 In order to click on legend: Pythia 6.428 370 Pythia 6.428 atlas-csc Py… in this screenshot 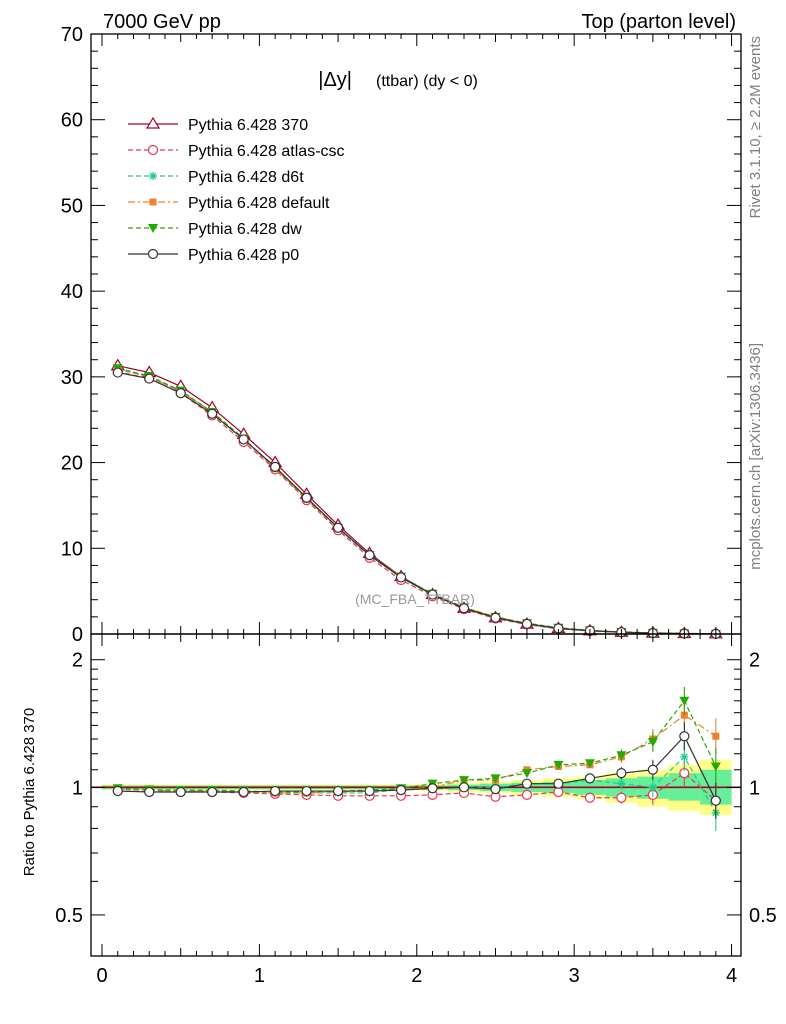, I will do `click(236, 190)`.